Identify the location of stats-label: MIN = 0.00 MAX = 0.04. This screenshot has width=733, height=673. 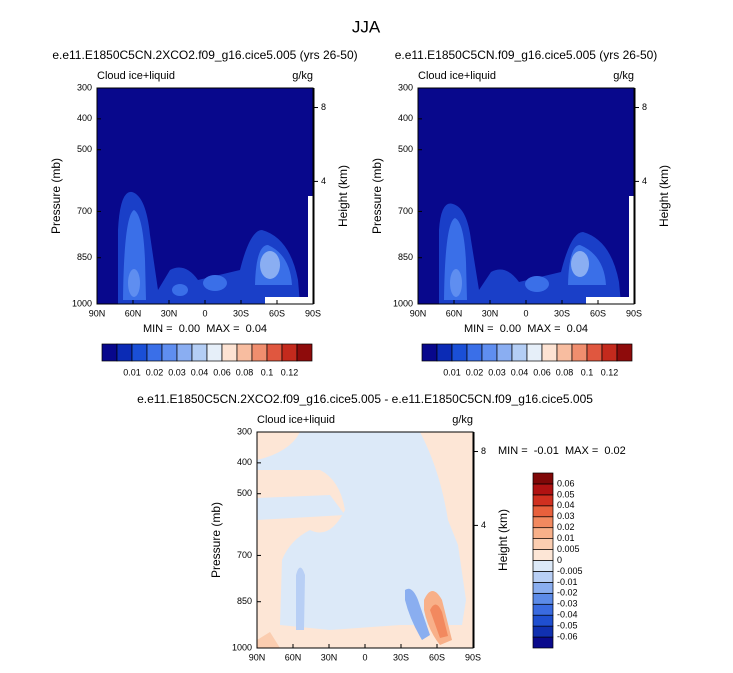
(205, 329).